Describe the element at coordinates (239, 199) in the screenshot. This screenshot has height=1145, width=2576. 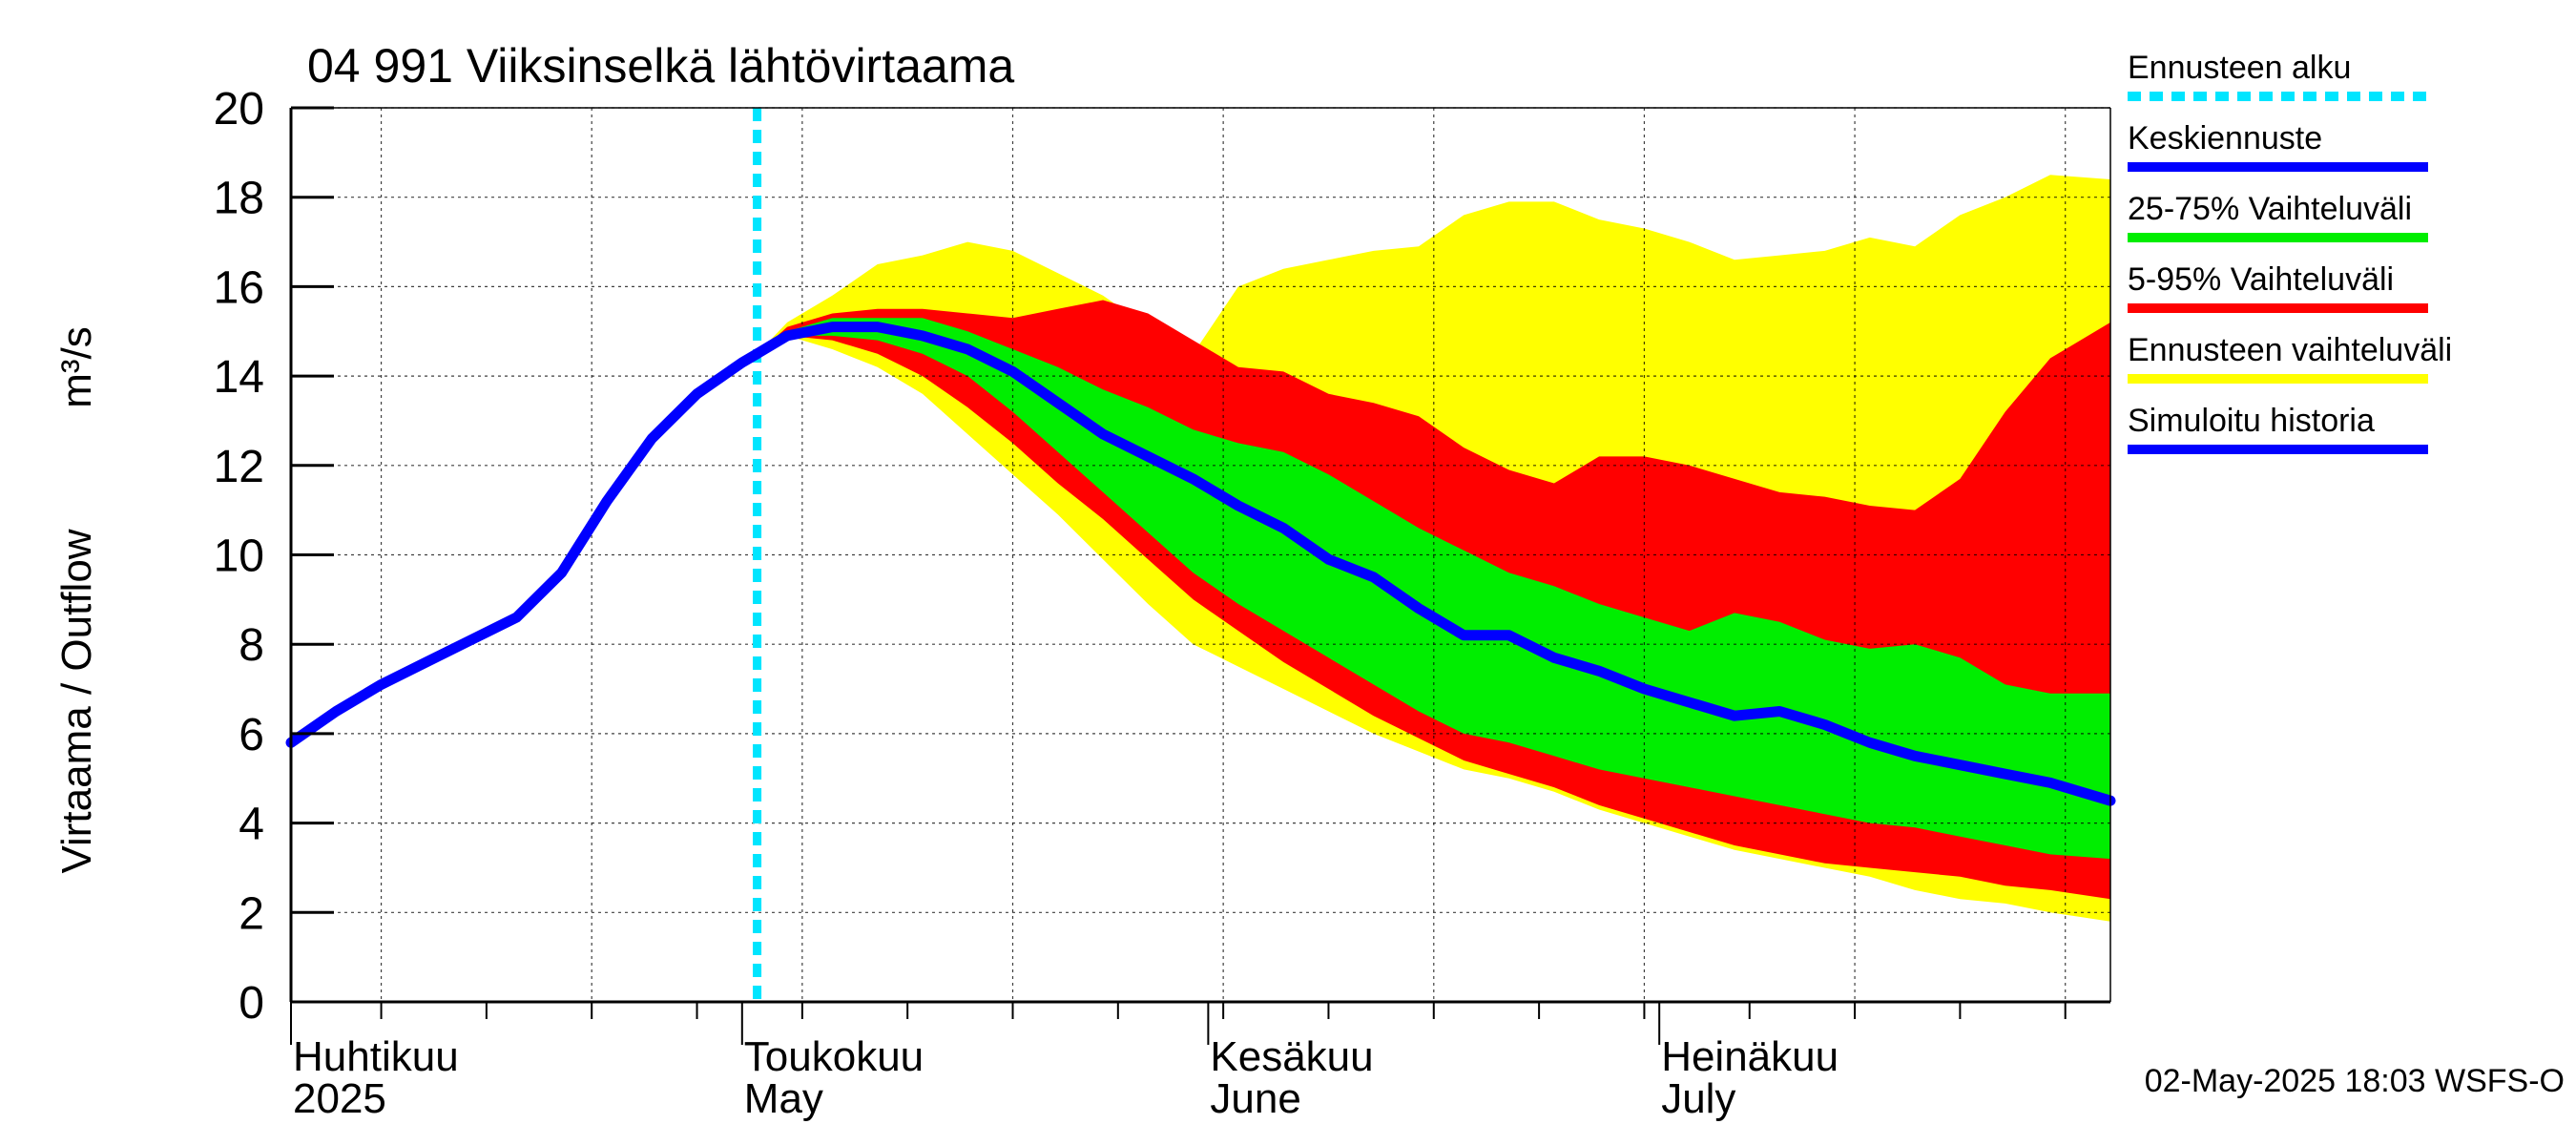
I see `y-tick-label: 18` at that location.